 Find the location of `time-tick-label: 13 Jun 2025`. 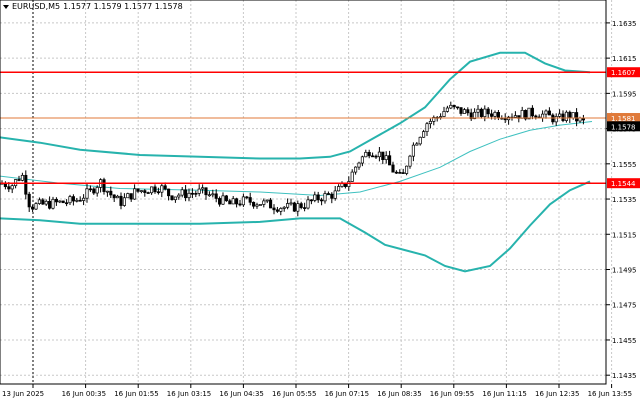

time-tick-label: 13 Jun 2025 is located at coordinates (23, 394).